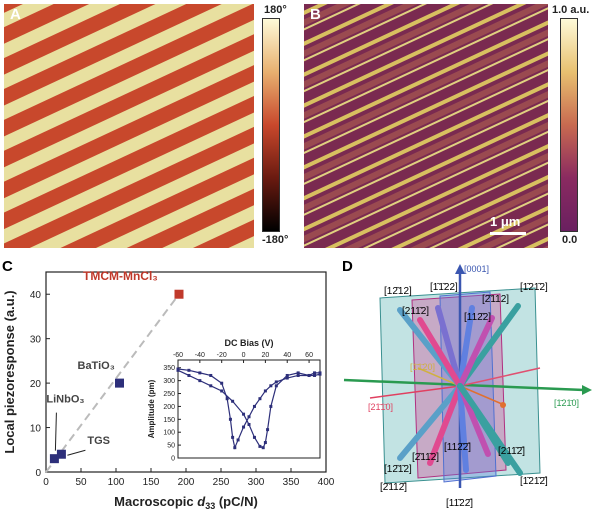  What do you see at coordinates (61, 454) in the screenshot?
I see `data-point-tgs` at bounding box center [61, 454].